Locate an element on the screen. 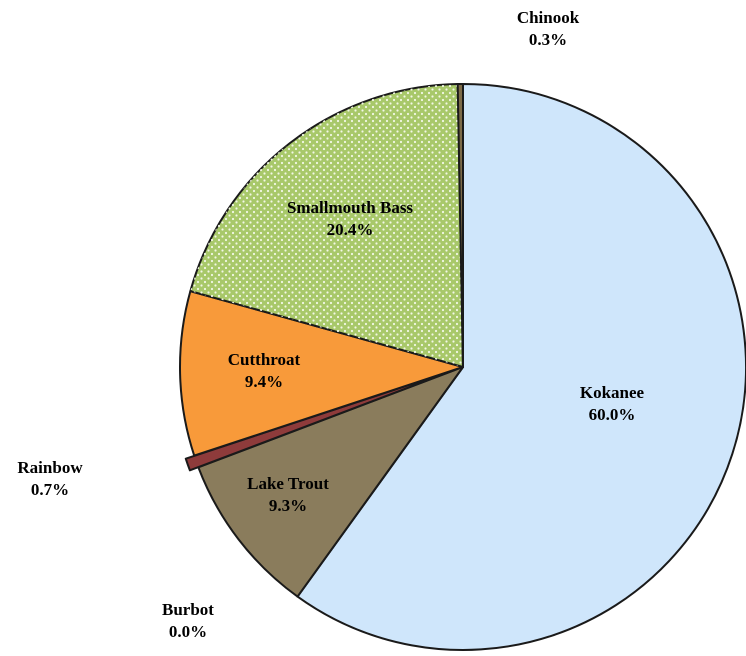  slice-value-label: 9.4% is located at coordinates (264, 381).